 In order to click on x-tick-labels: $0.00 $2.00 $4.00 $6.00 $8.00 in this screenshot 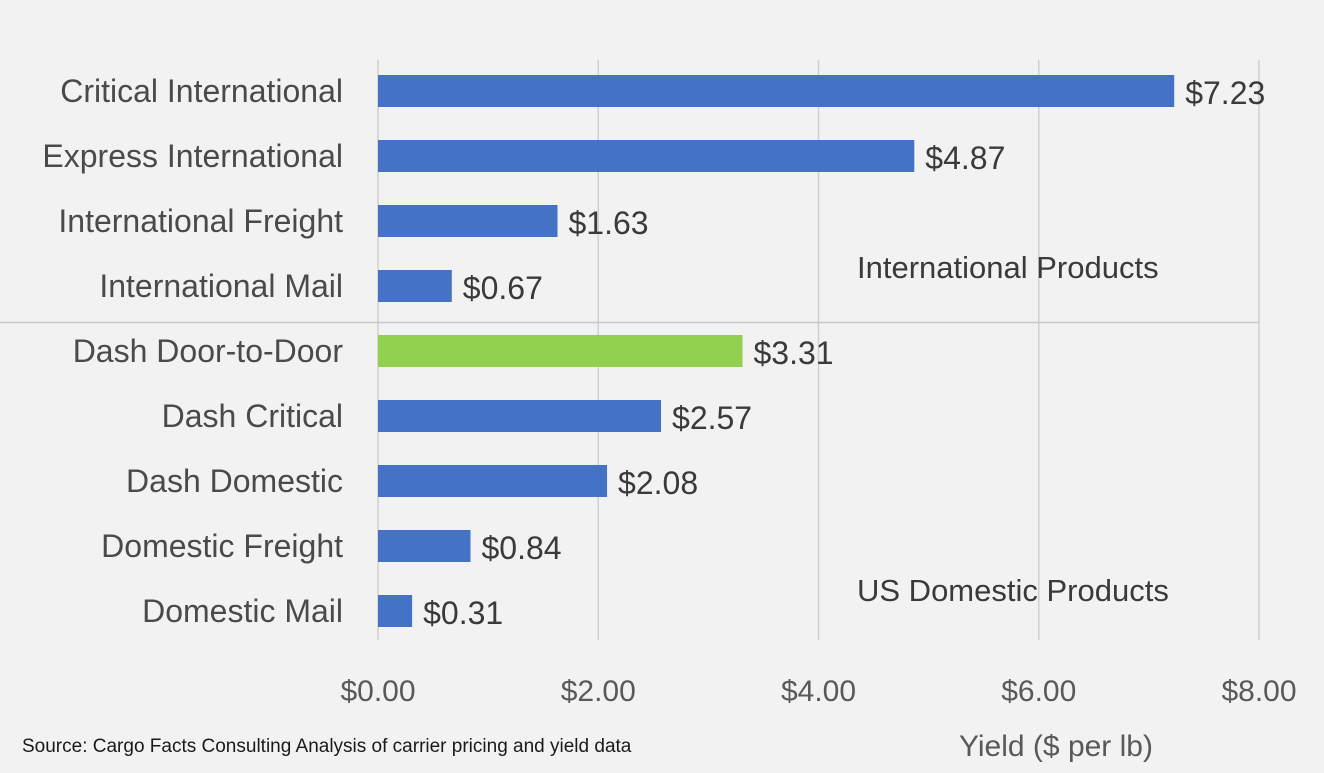, I will do `click(818, 691)`.